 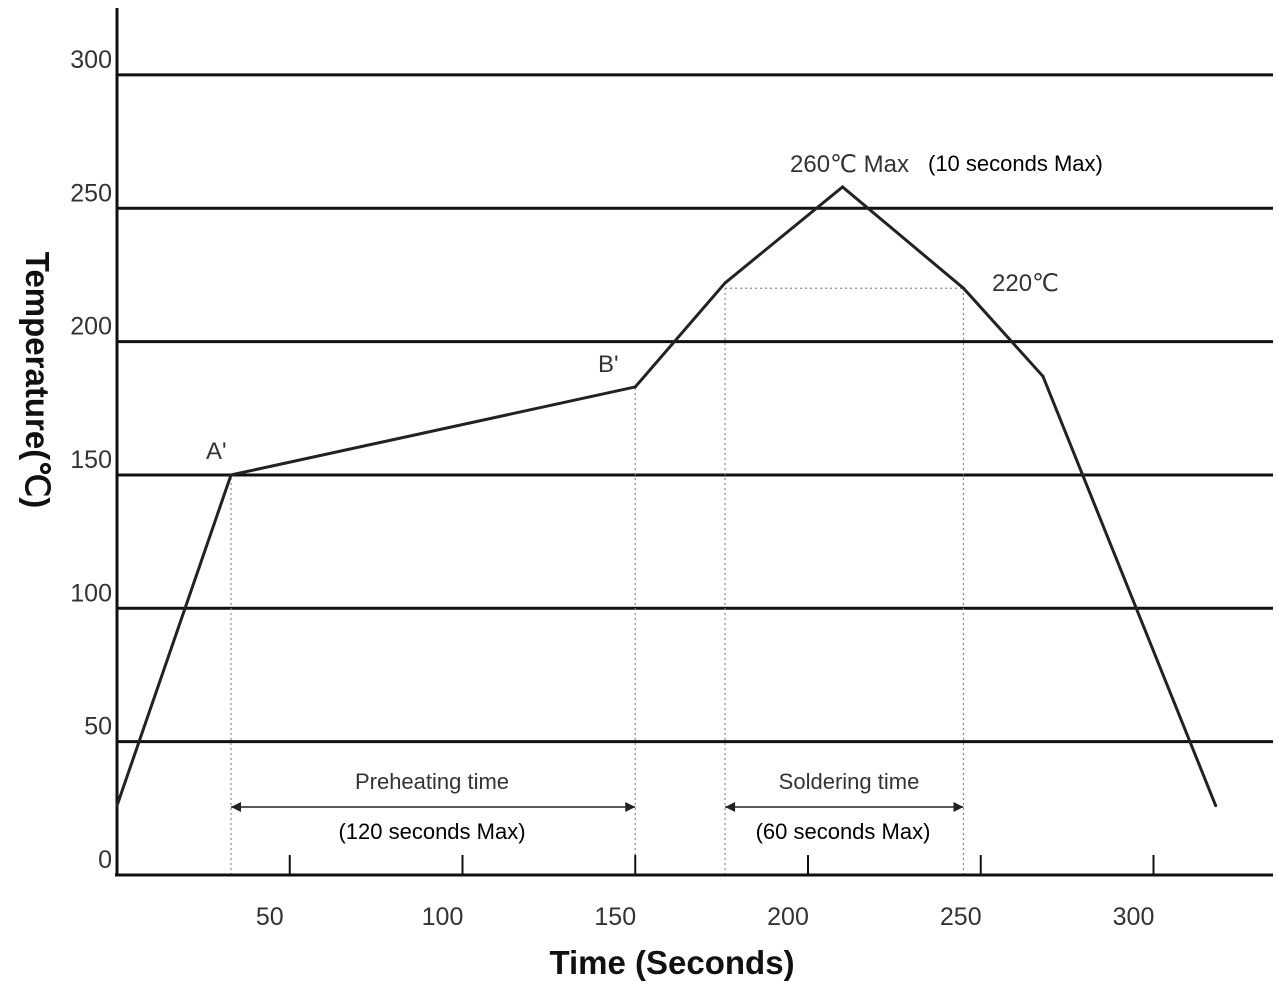 What do you see at coordinates (630, 807) in the screenshot?
I see `preheat-arrow-head-right` at bounding box center [630, 807].